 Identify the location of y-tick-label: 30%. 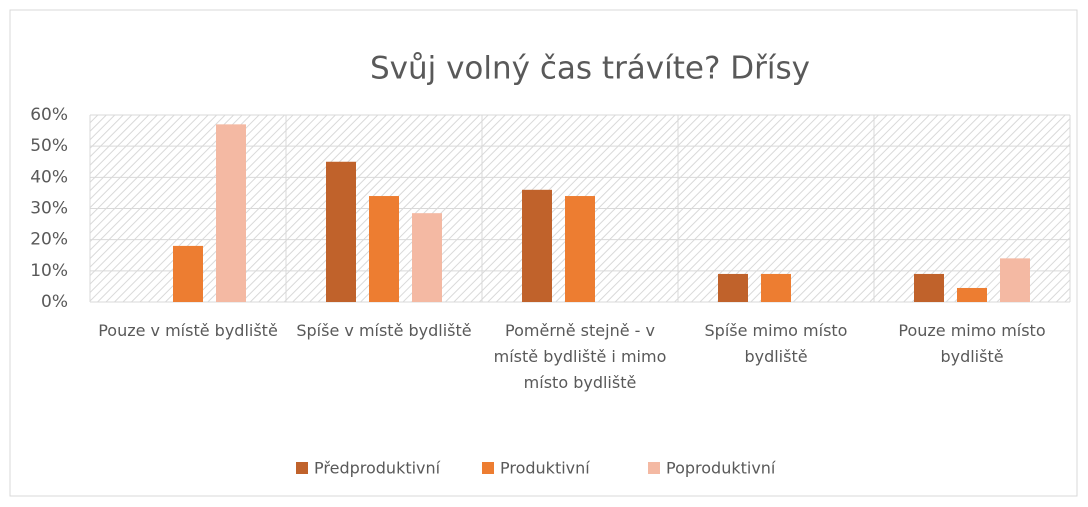
(49, 209).